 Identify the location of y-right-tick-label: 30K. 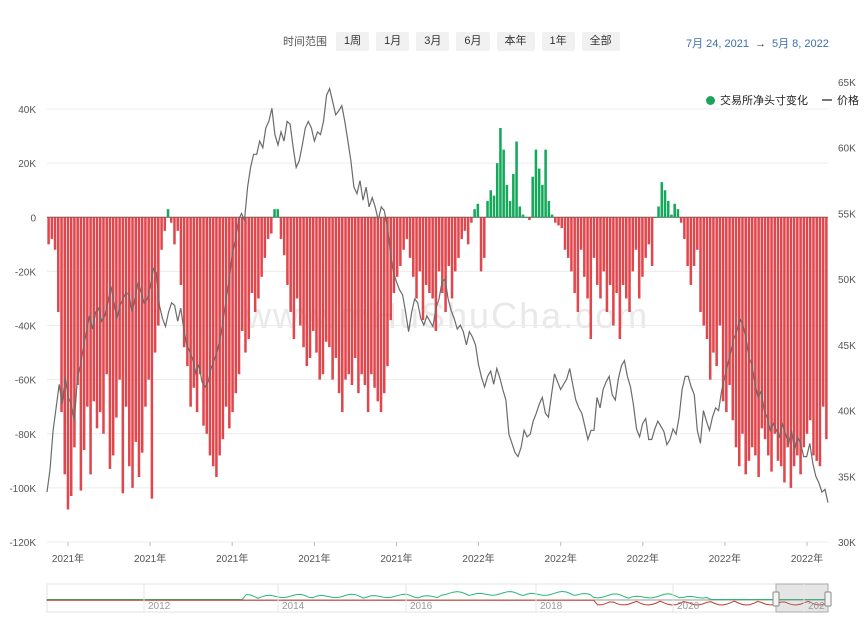
(847, 543).